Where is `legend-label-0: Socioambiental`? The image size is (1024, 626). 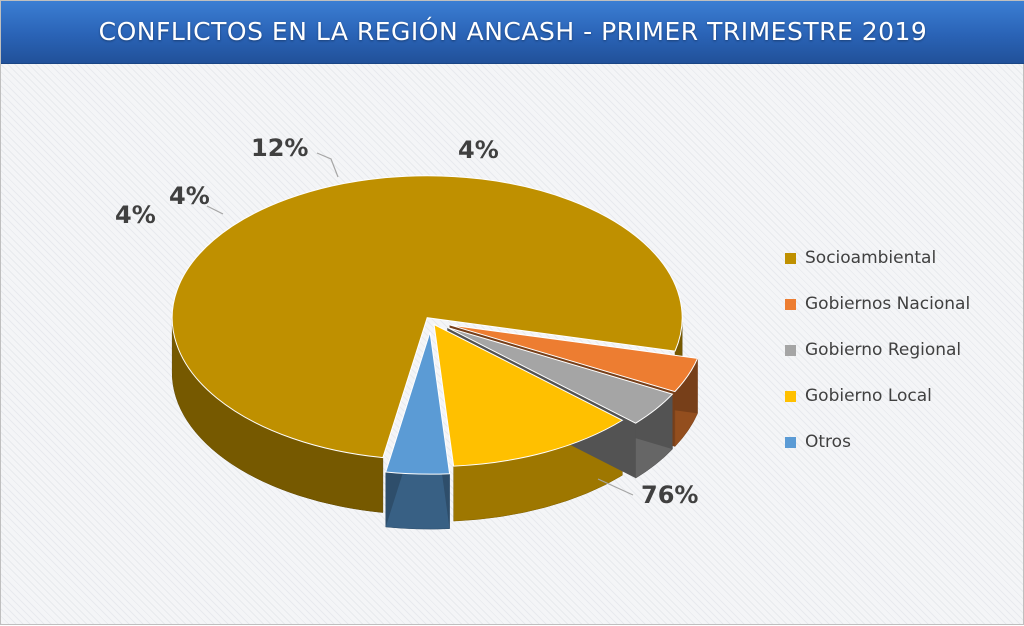 legend-label-0: Socioambiental is located at coordinates (870, 258).